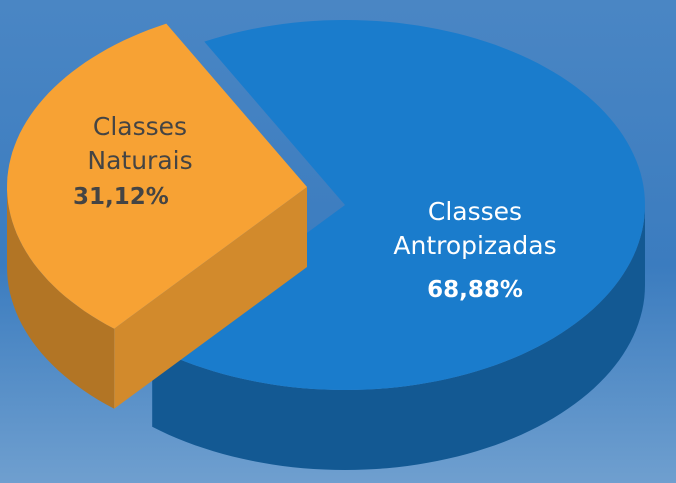  Describe the element at coordinates (61, 298) in the screenshot. I see `slice-side` at that location.